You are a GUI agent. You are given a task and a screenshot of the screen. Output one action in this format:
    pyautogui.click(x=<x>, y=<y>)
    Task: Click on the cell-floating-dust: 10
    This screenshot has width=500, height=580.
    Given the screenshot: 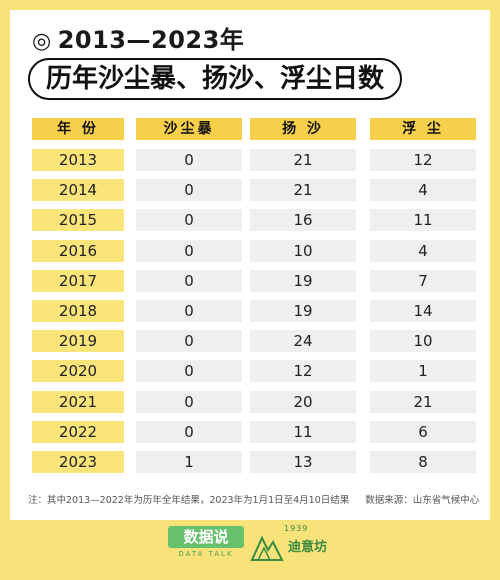 What is the action you would take?
    pyautogui.click(x=423, y=341)
    